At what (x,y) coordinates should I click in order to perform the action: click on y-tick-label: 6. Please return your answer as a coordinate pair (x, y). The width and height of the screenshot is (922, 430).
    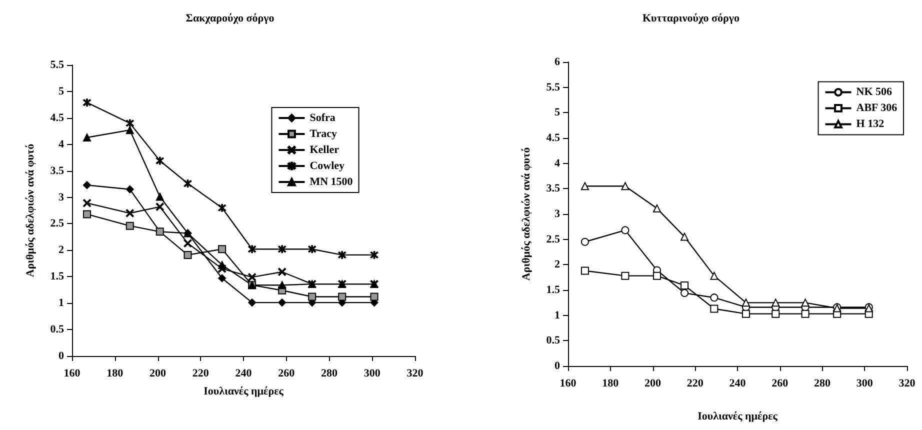
    Looking at the image, I should click on (557, 62).